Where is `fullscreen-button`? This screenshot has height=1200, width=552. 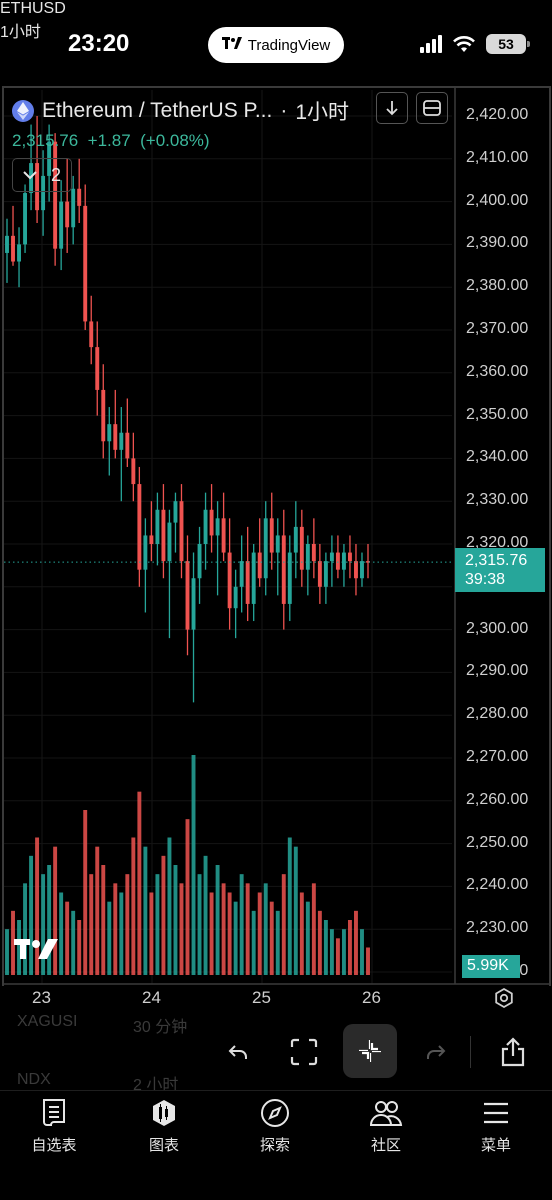 fullscreen-button is located at coordinates (304, 1052).